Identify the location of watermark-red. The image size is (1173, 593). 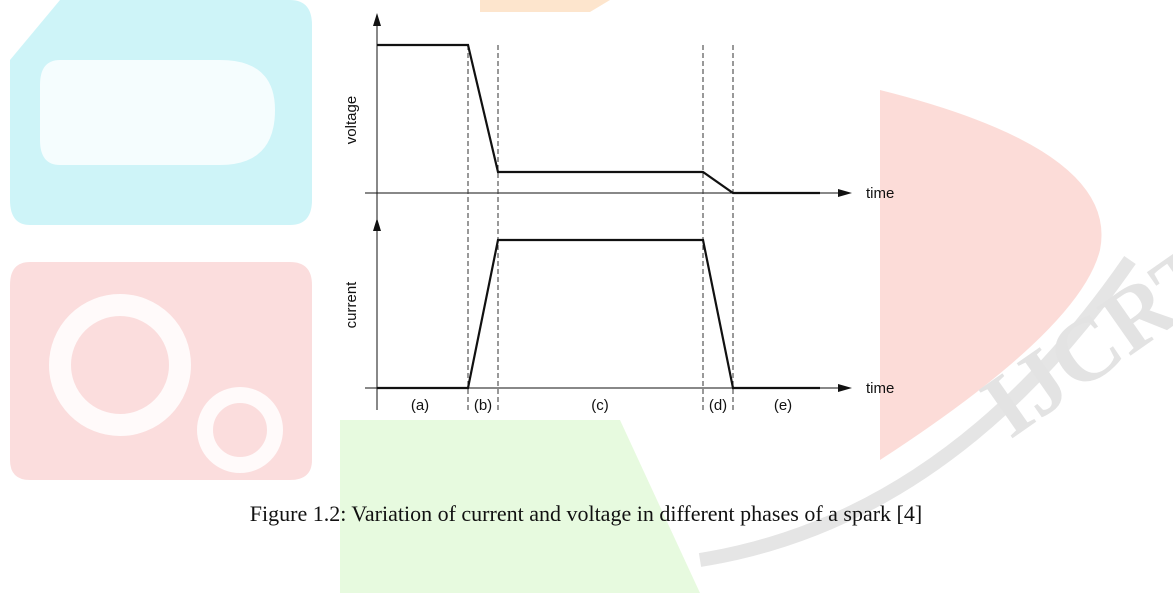
(991, 275).